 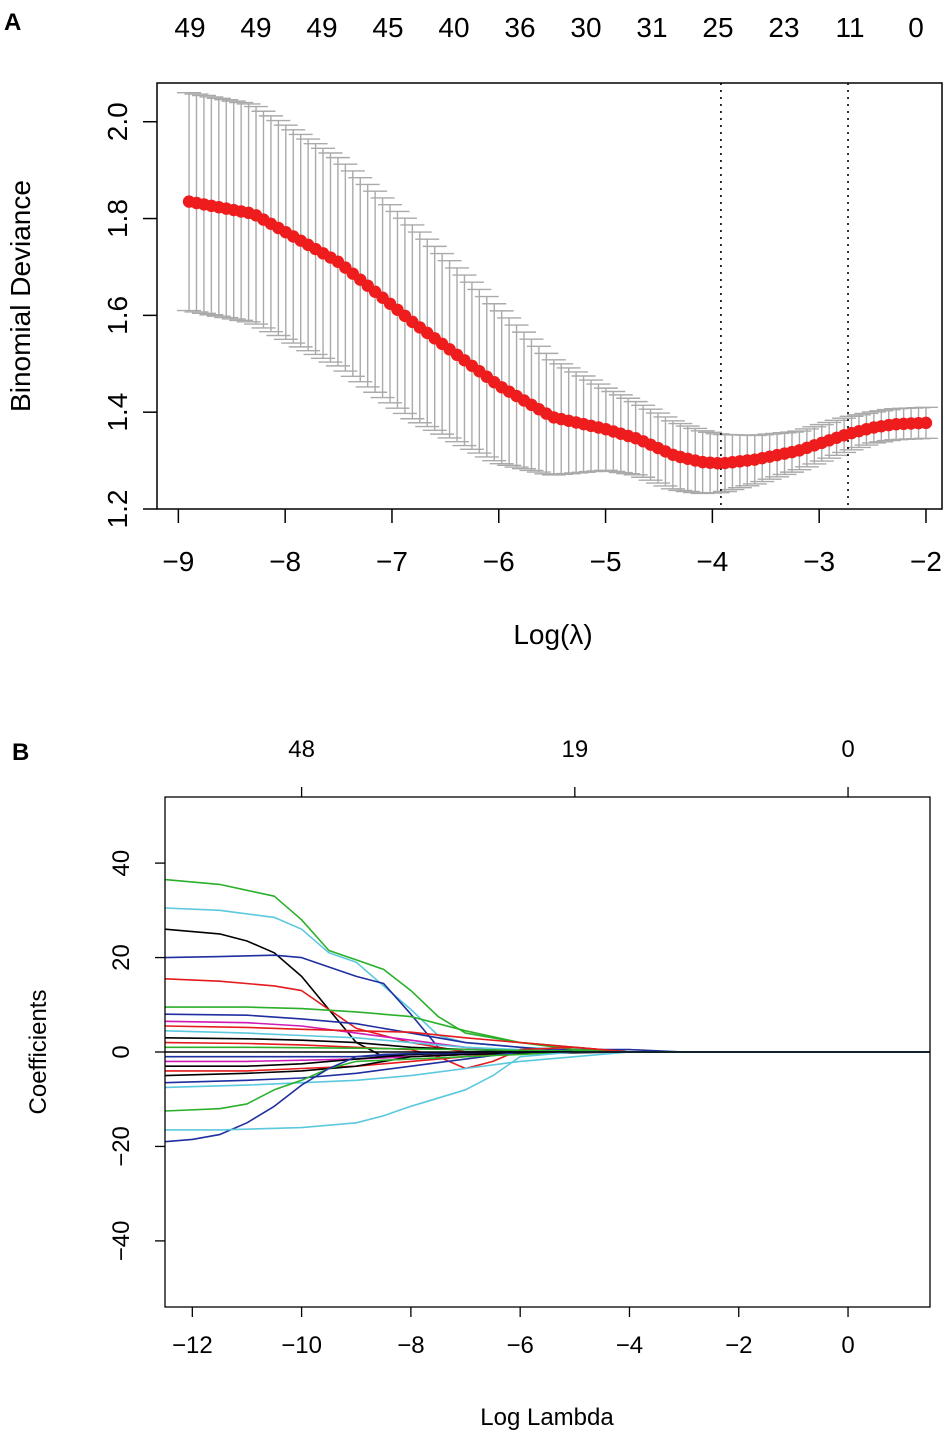 What do you see at coordinates (552, 634) in the screenshot?
I see `x-axis-title: Log(λ)` at bounding box center [552, 634].